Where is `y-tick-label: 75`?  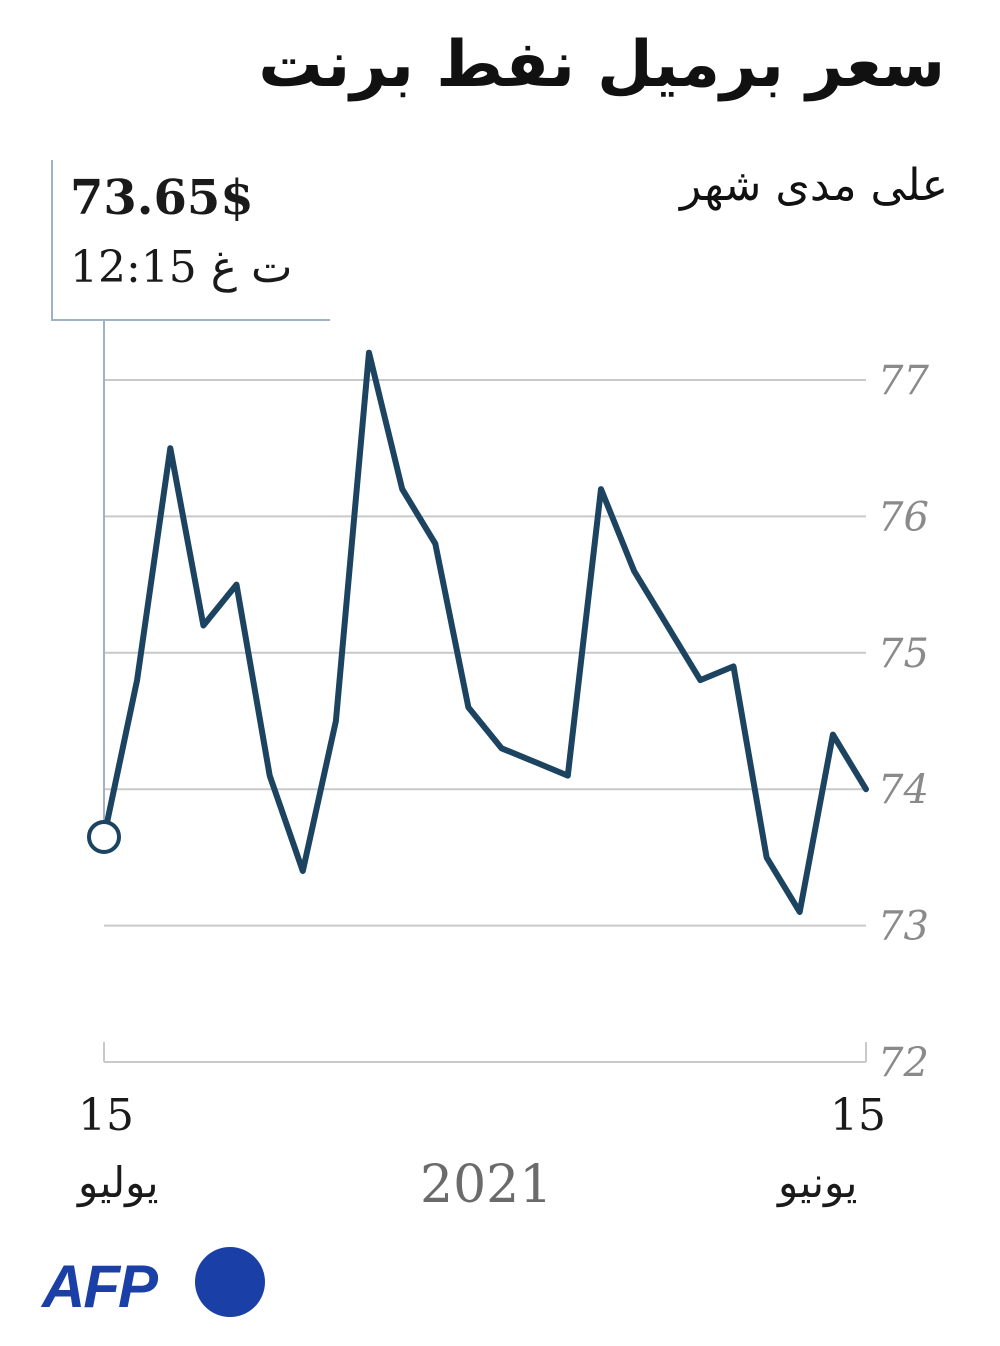 y-tick-label: 75 is located at coordinates (903, 654).